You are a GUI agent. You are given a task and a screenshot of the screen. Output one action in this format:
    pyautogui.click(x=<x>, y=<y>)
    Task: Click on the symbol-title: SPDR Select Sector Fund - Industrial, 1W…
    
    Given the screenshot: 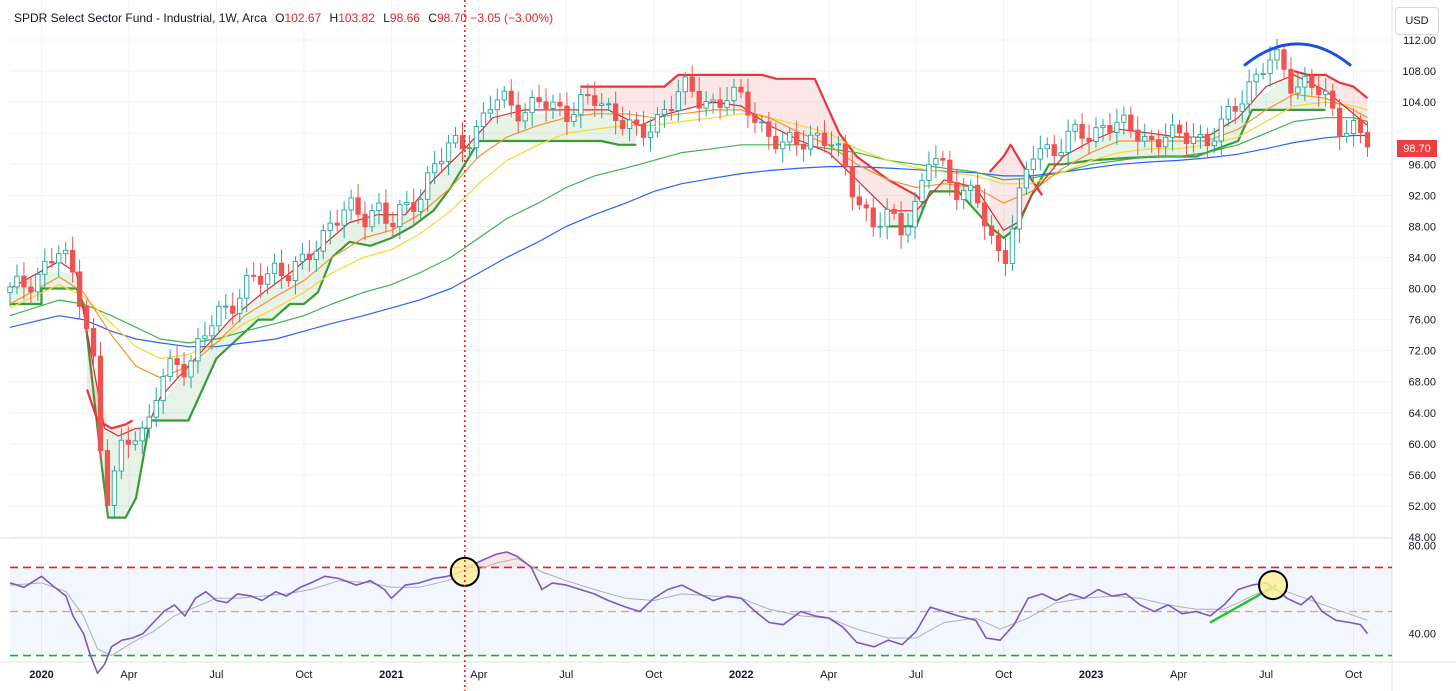 What is the action you would take?
    pyautogui.click(x=140, y=18)
    